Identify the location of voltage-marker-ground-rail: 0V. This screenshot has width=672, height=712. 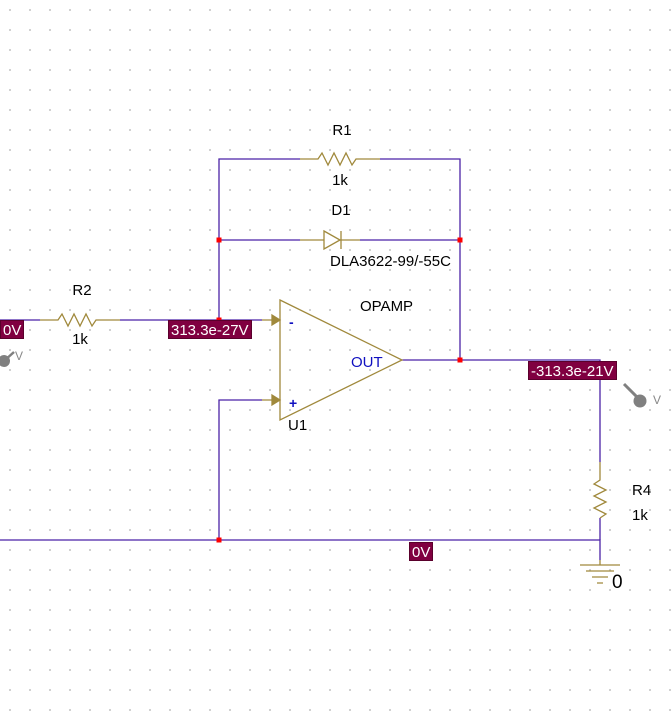
(421, 551).